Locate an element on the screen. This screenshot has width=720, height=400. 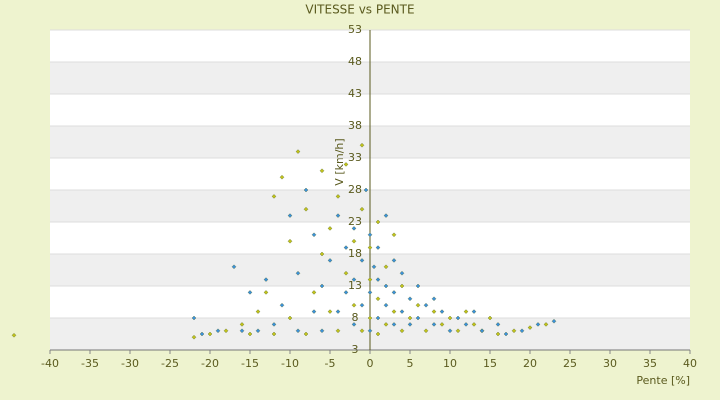
y-tick-label: 33 is located at coordinates (355, 157).